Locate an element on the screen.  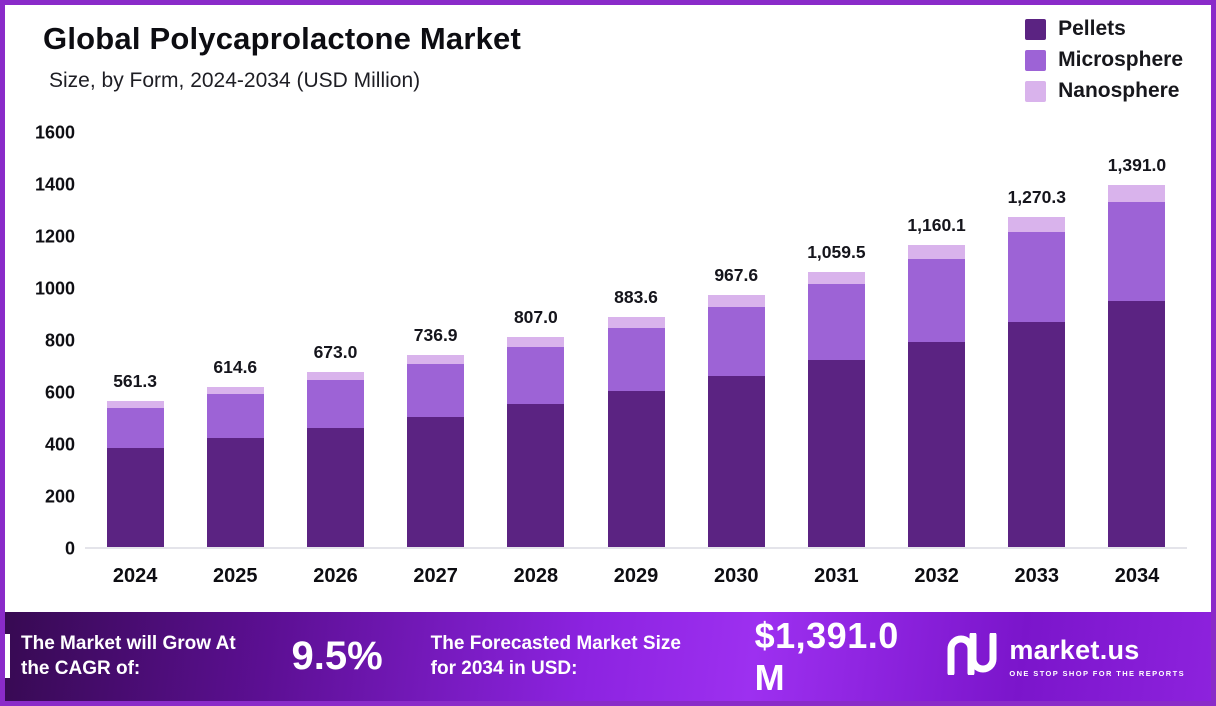
x-tick-label: 2028 is located at coordinates (536, 576).